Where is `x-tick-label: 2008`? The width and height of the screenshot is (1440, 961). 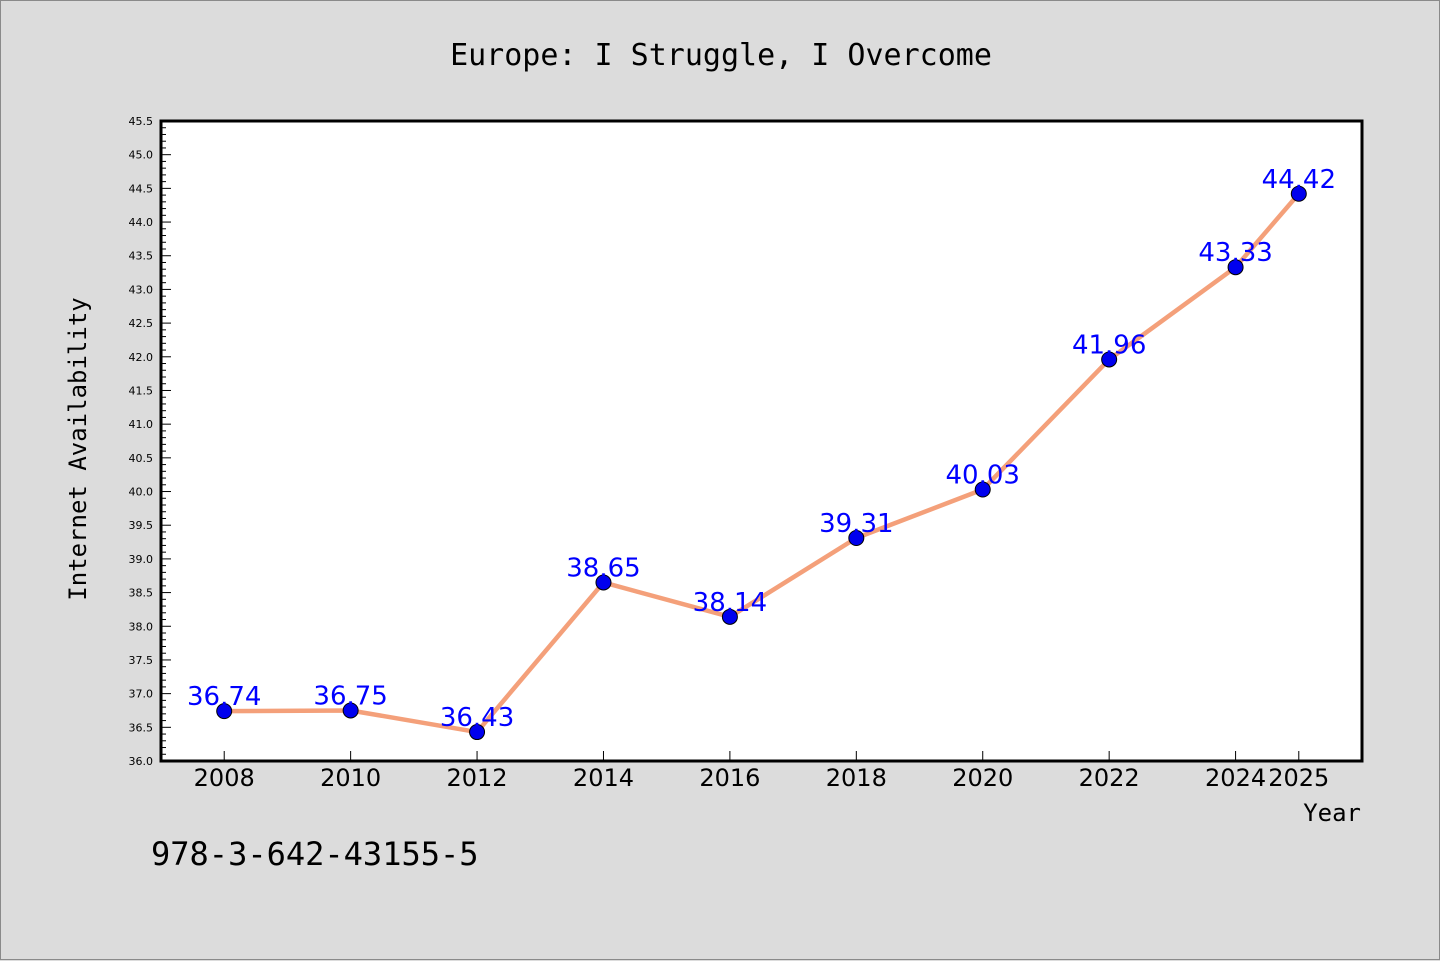 x-tick-label: 2008 is located at coordinates (224, 778).